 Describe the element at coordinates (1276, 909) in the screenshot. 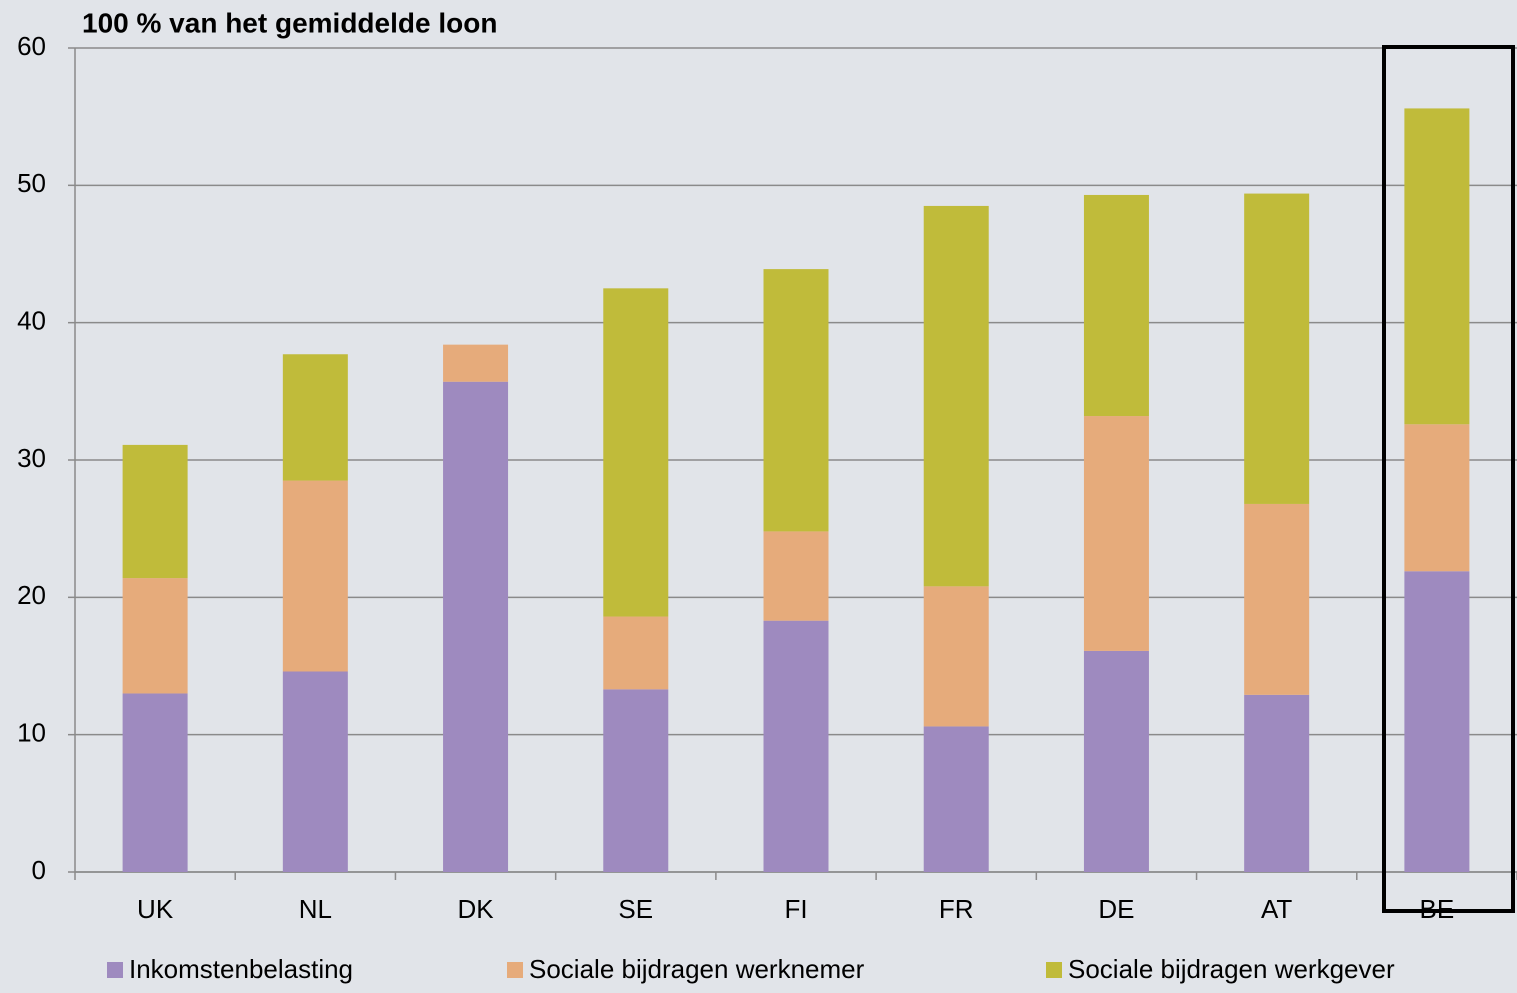

I see `x-tick-label: AT` at that location.